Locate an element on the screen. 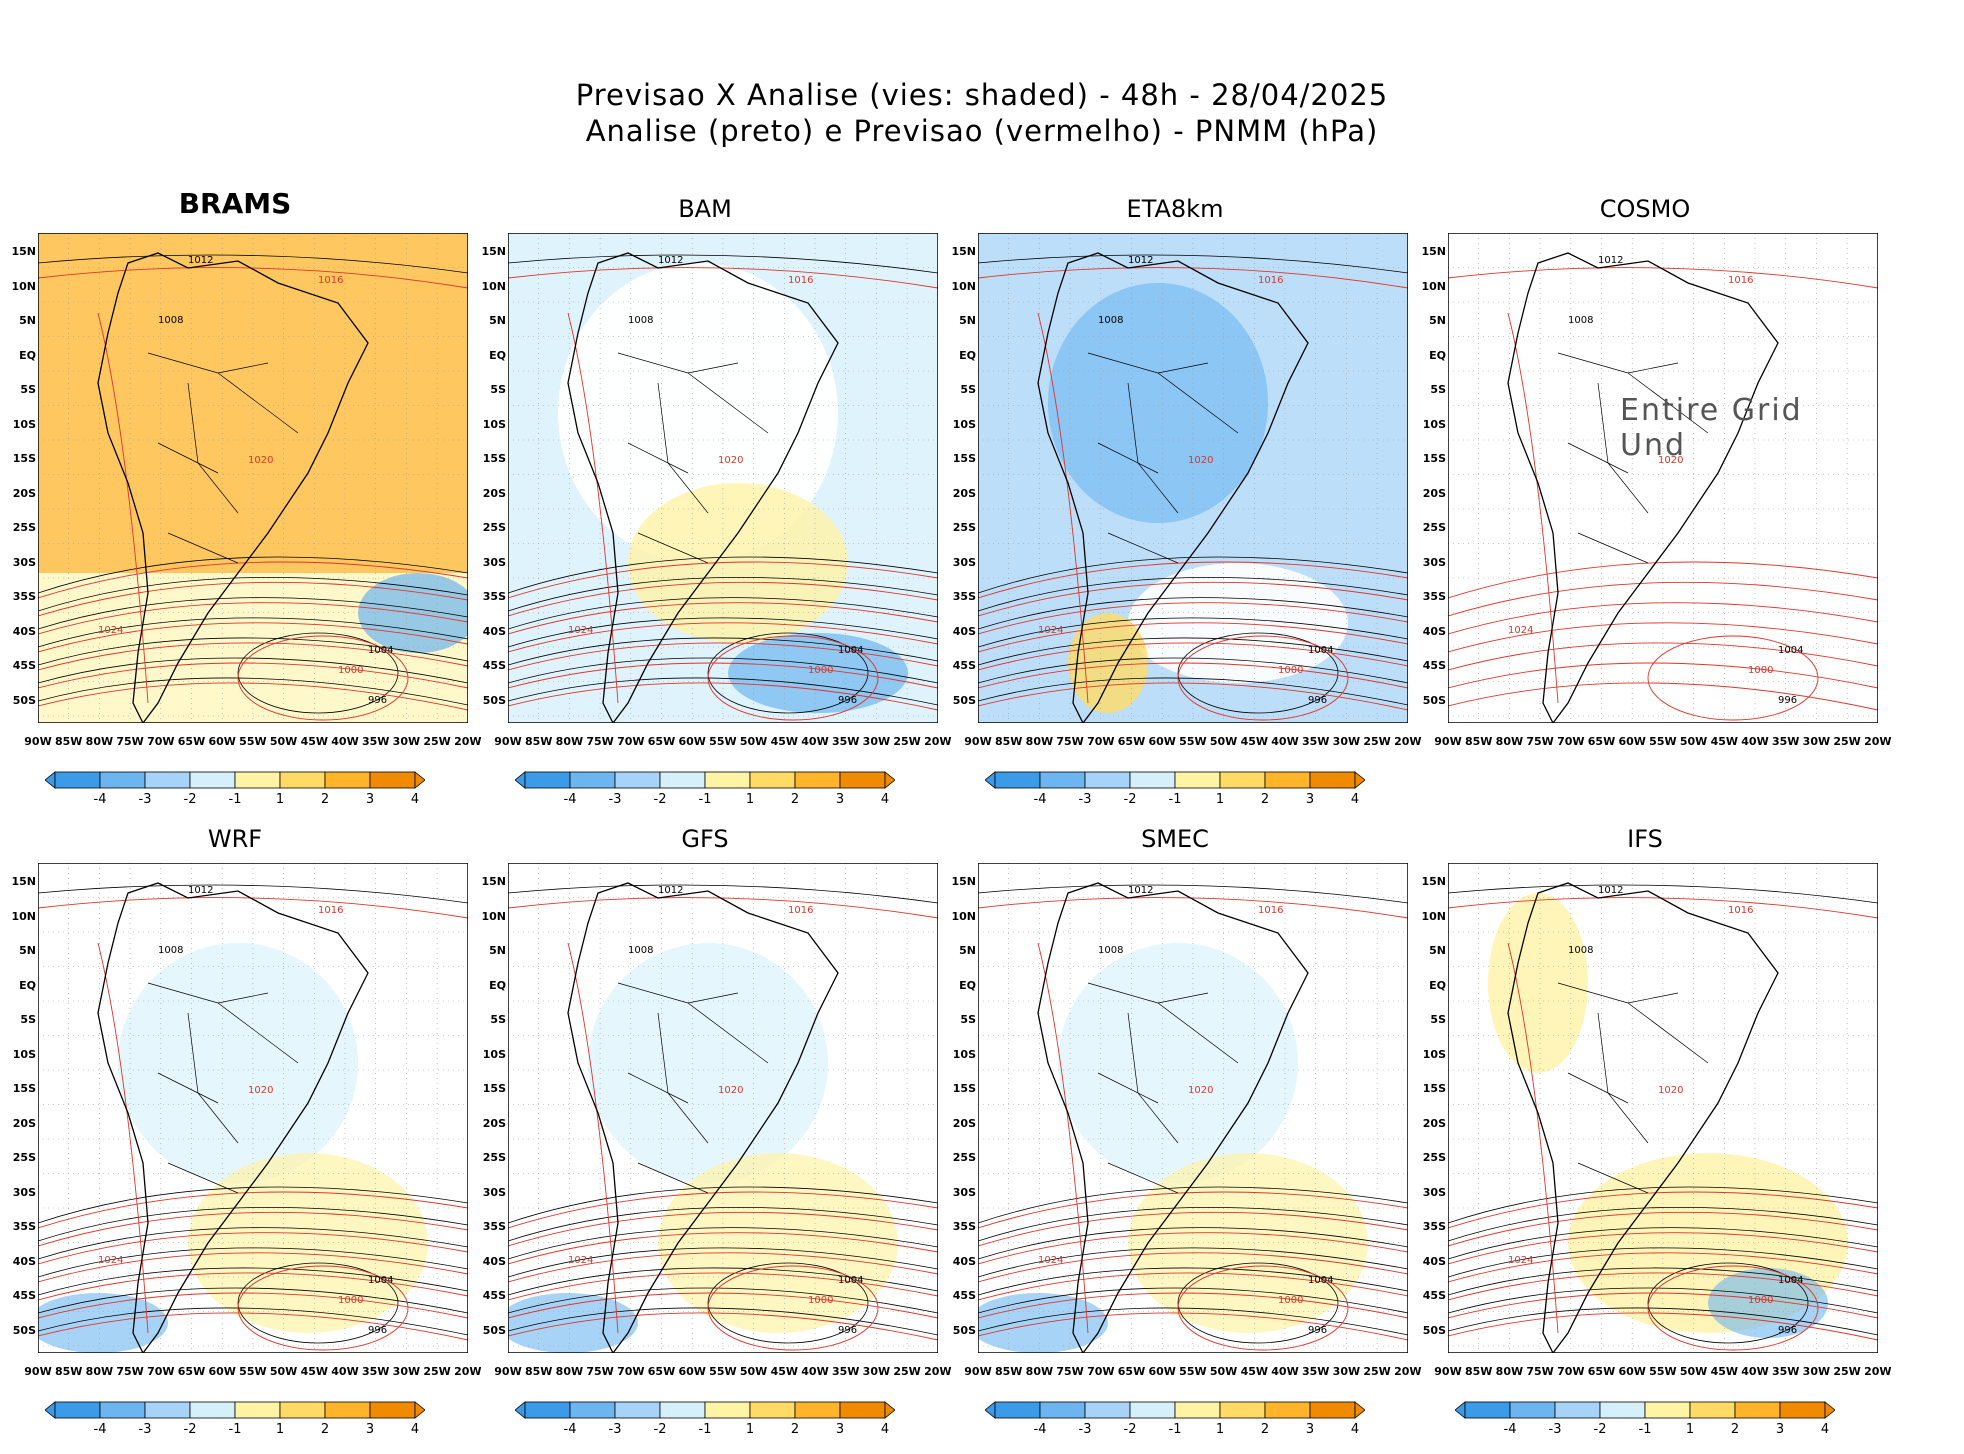 Image resolution: width=1964 pixels, height=1454 pixels. map-frame: 1012 1016 1008 1020 1004 1000 996 1024 is located at coordinates (1663, 1108).